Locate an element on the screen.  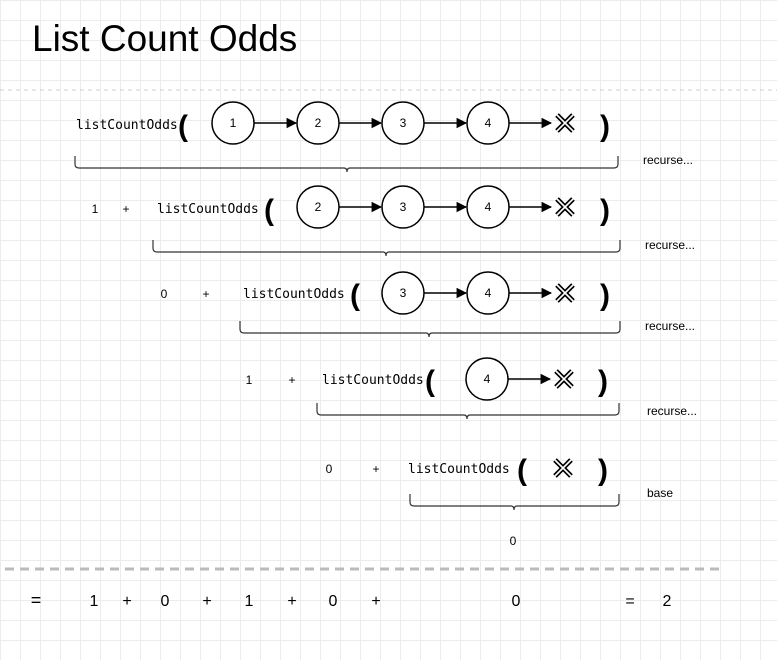
recursion-row-1: listCountOdds ( 1 2 3 4 ) recur is located at coordinates (383, 137).